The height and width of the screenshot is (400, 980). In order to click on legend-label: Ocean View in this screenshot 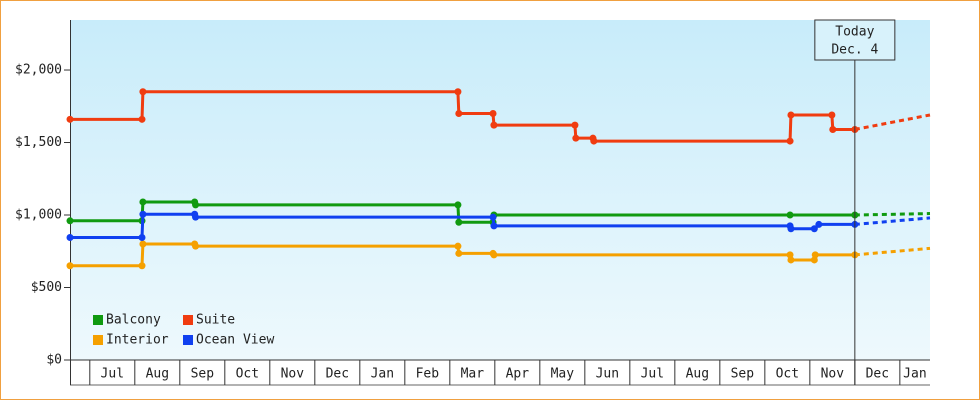, I will do `click(235, 340)`.